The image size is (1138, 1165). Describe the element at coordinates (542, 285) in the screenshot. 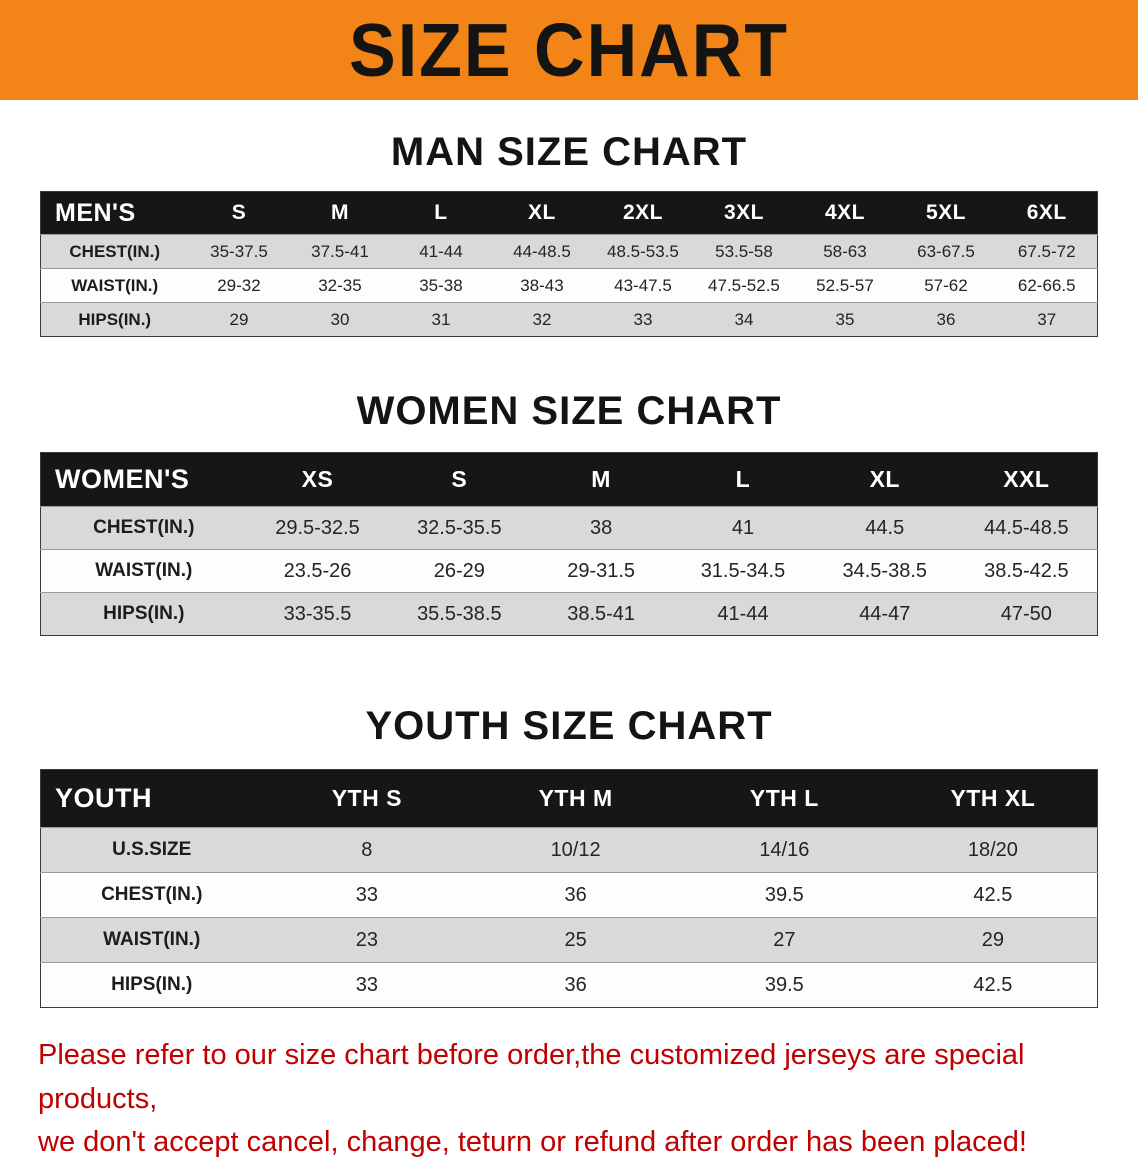

I see `value-cell: 38-43` at that location.